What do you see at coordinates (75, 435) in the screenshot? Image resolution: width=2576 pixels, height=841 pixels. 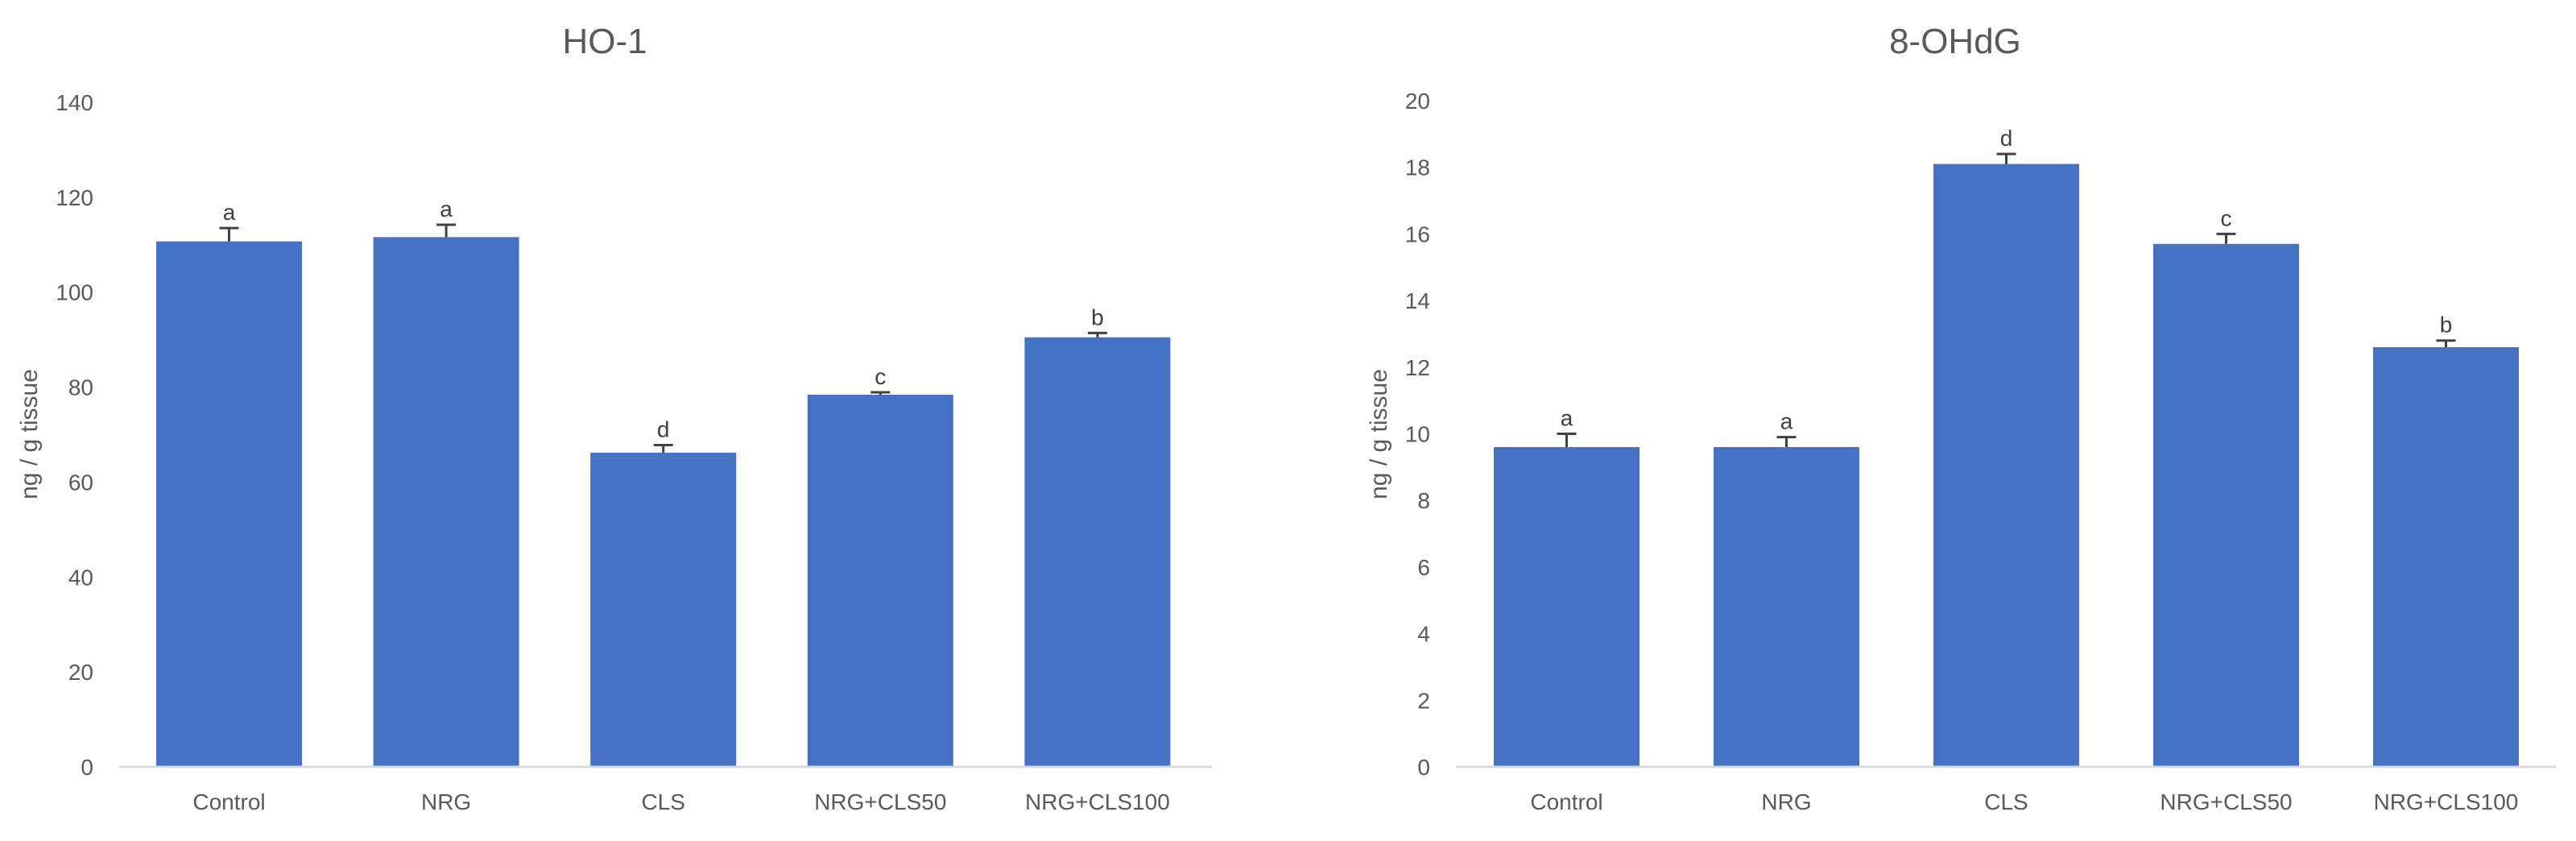 I see `y-axis-ticks: 0 20 40 60 80 100 120 140` at bounding box center [75, 435].